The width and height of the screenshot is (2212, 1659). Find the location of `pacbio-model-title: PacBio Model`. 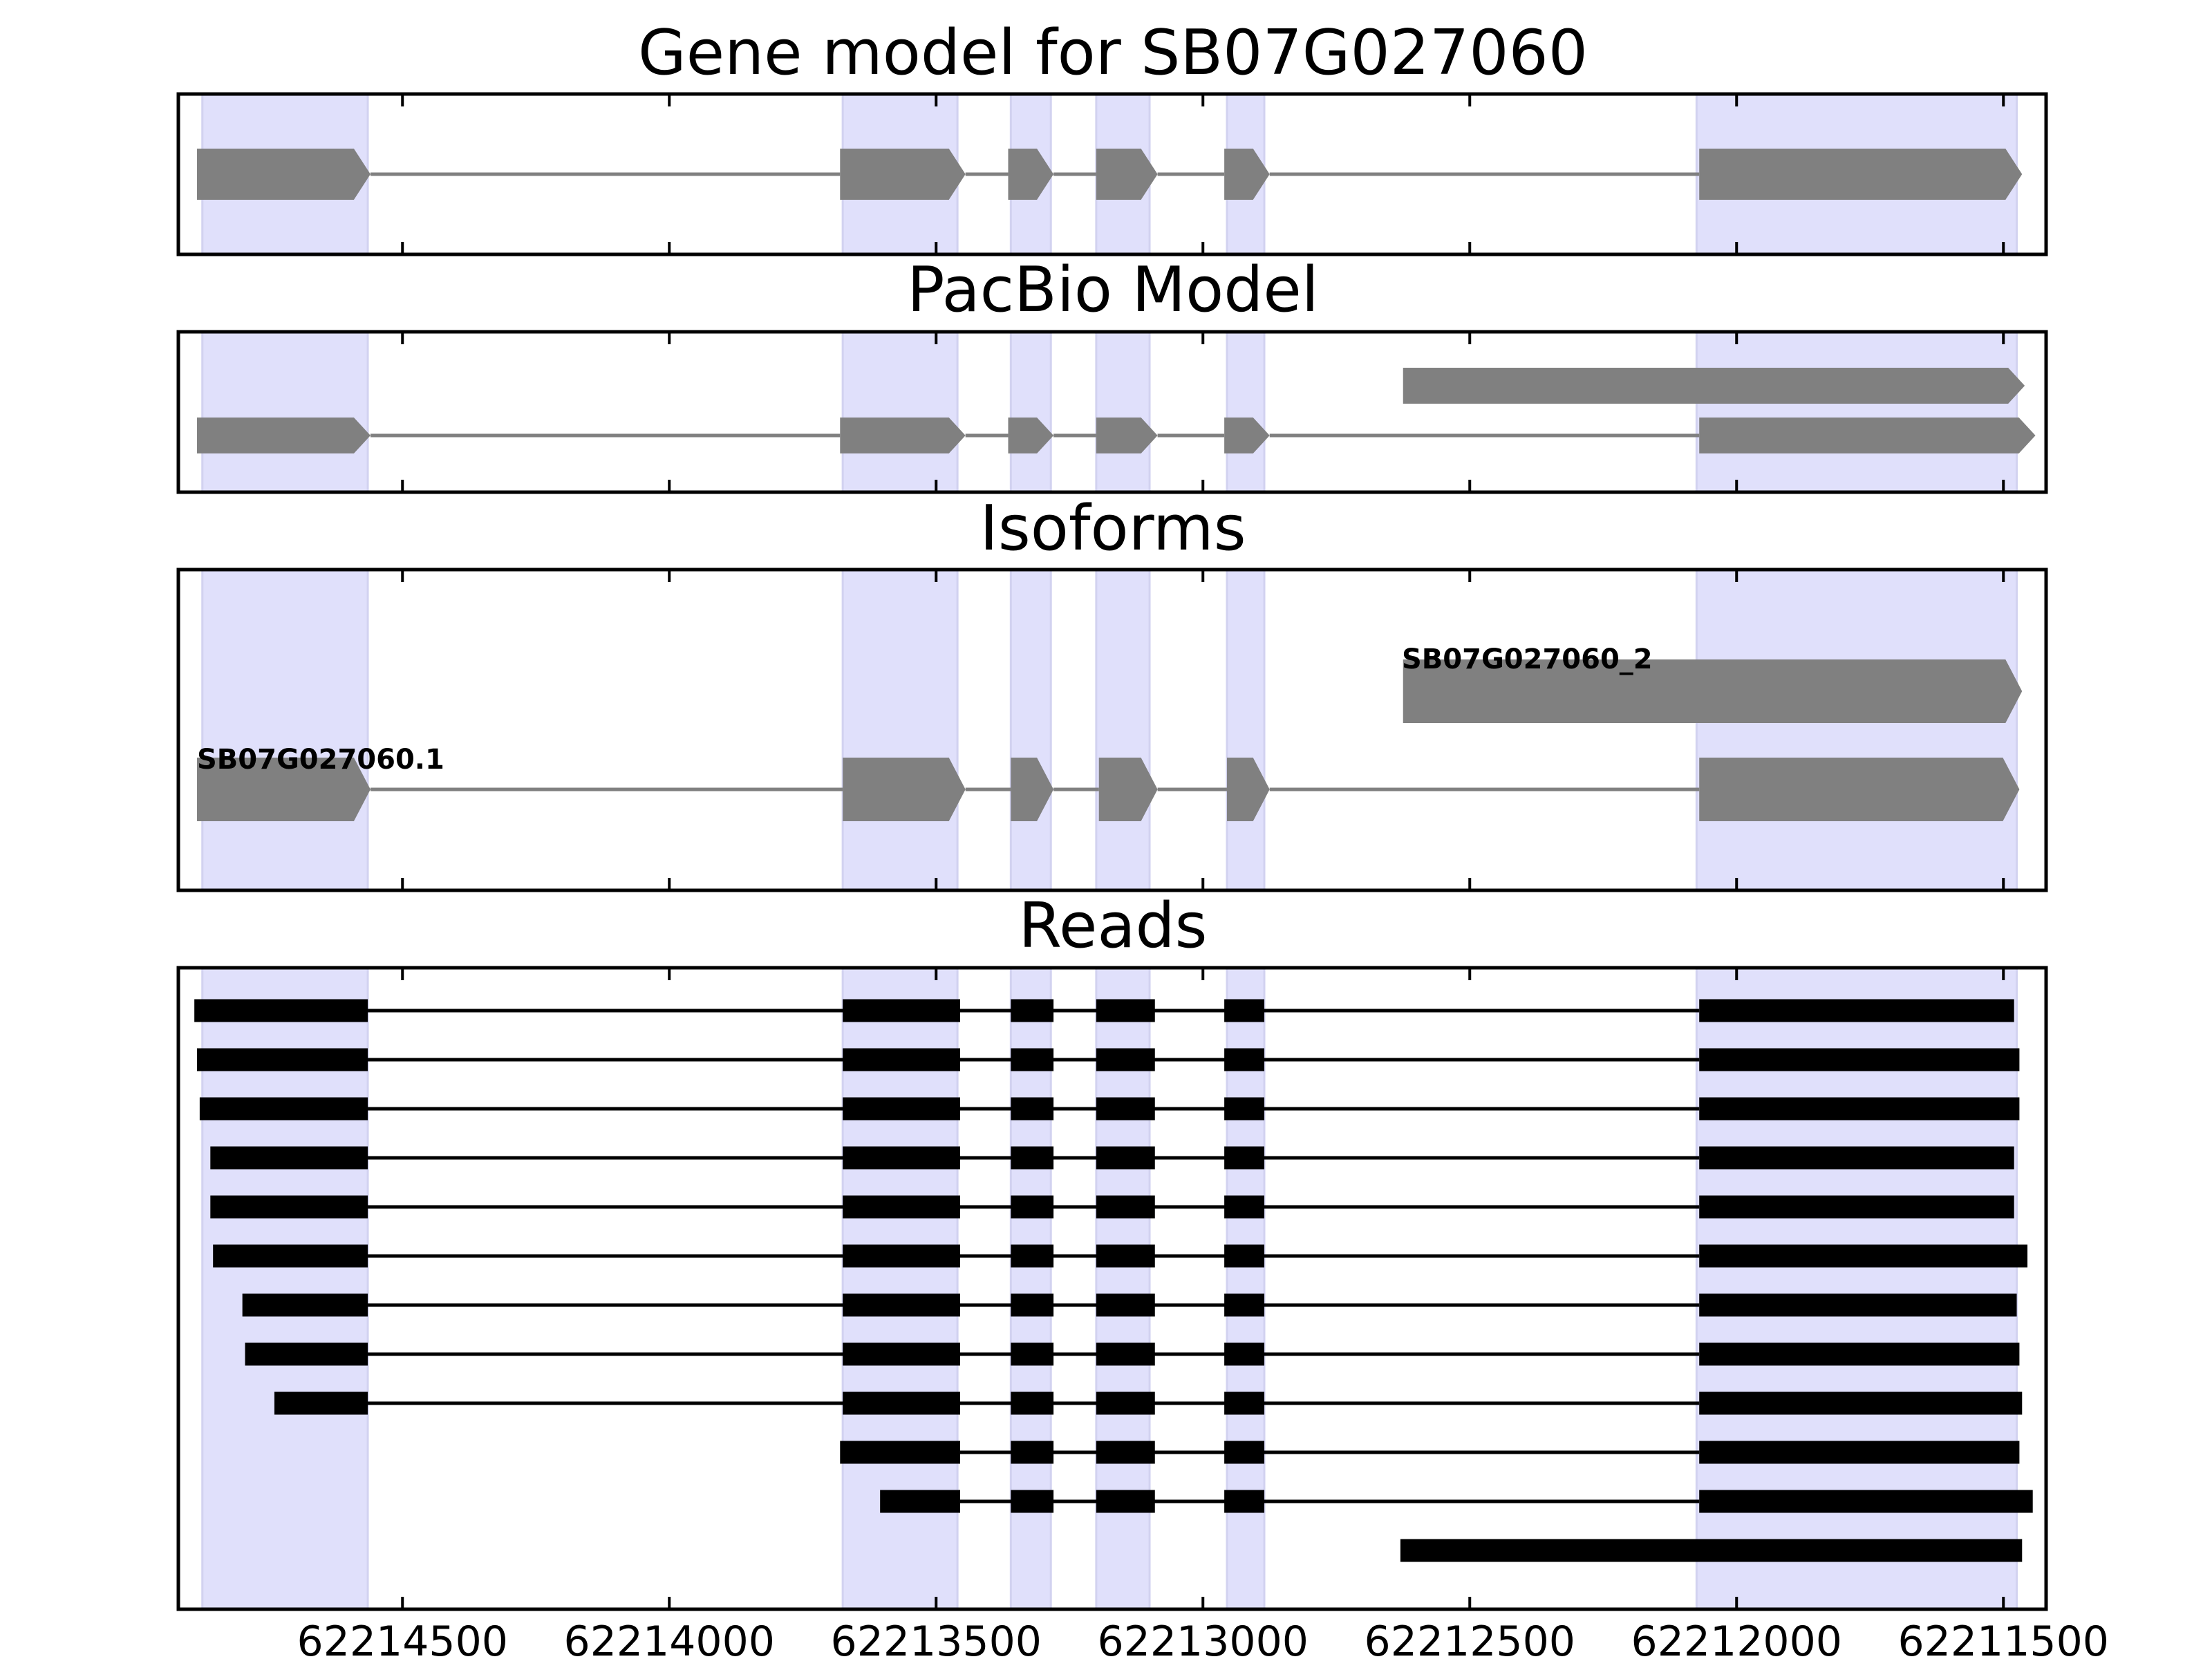

pacbio-model-title: PacBio Model is located at coordinates (1113, 290).